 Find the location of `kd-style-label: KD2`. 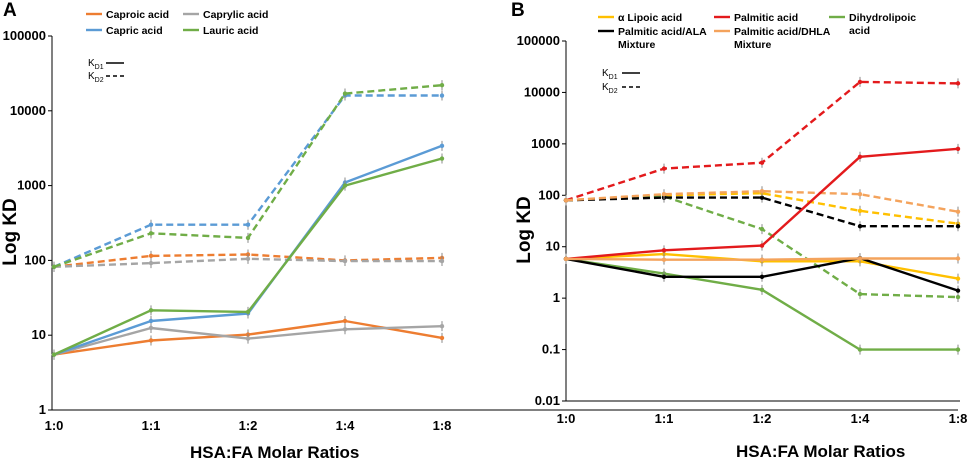

kd-style-label: KD2 is located at coordinates (96, 77).